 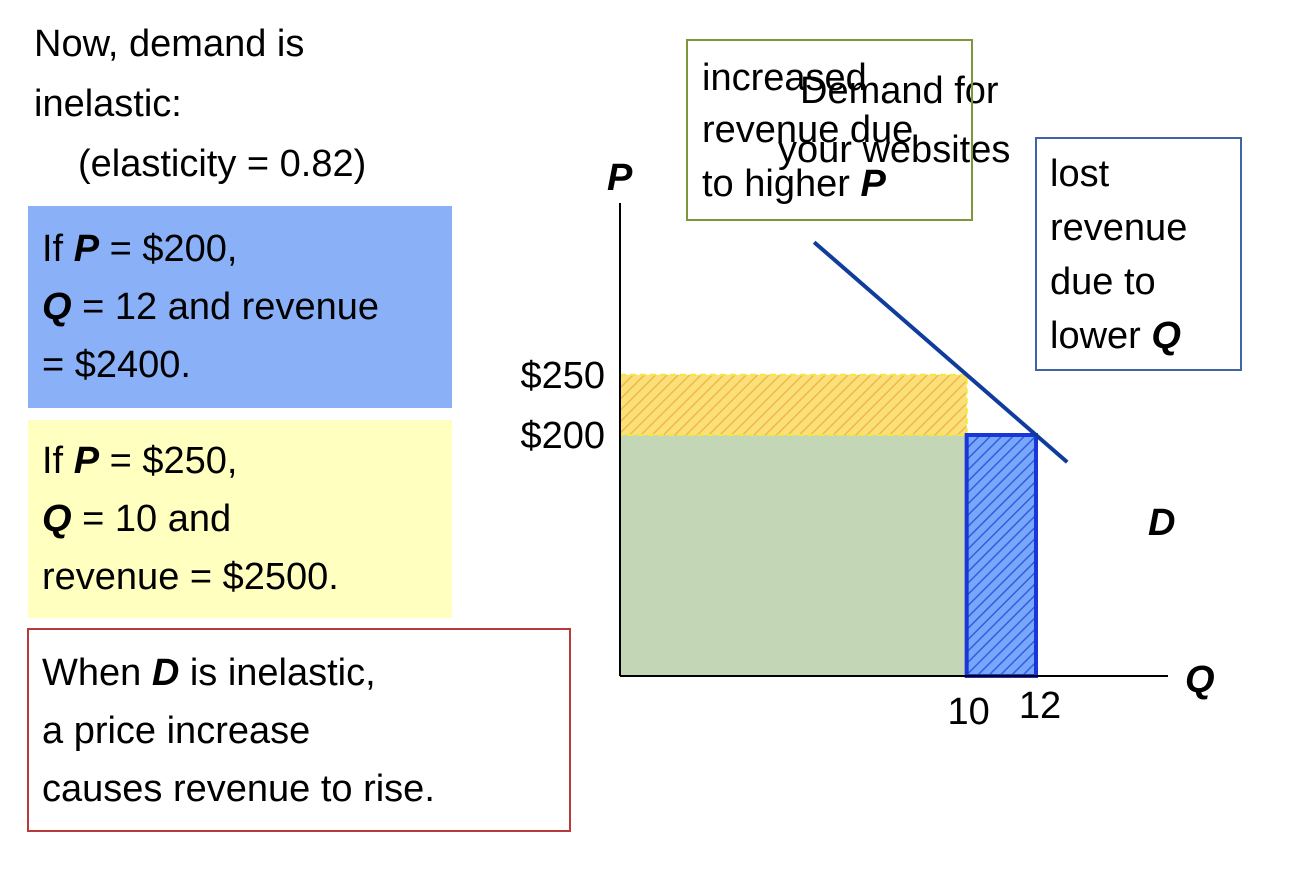 What do you see at coordinates (116, 365) in the screenshot?
I see `price-200-line-3: = $2400.` at bounding box center [116, 365].